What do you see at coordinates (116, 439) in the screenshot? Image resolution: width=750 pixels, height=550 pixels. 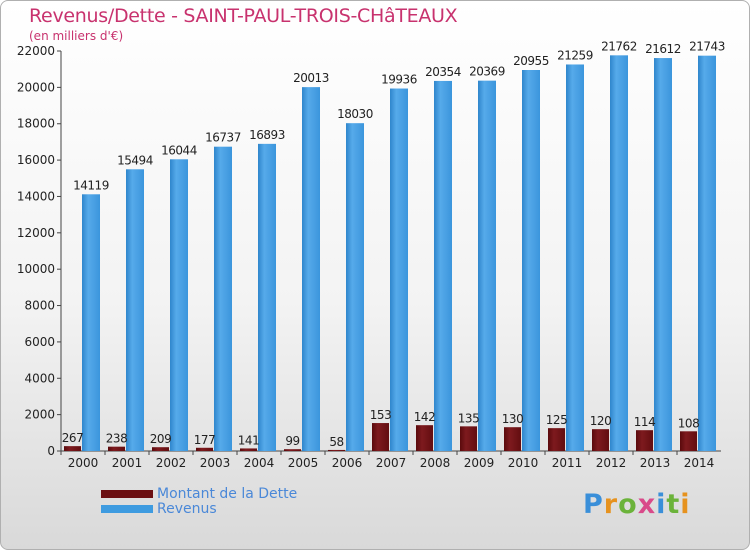 I see `debt-value-label: 238` at bounding box center [116, 439].